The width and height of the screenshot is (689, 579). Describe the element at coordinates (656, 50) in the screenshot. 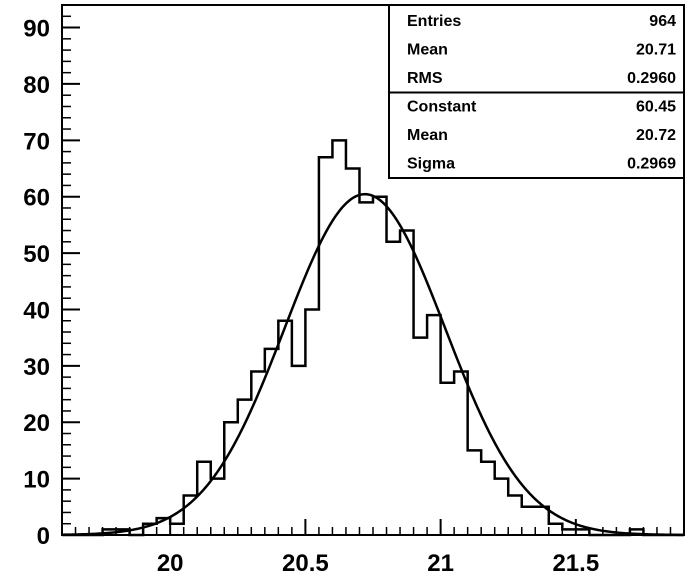

I see `stats-value: 20.71` at that location.